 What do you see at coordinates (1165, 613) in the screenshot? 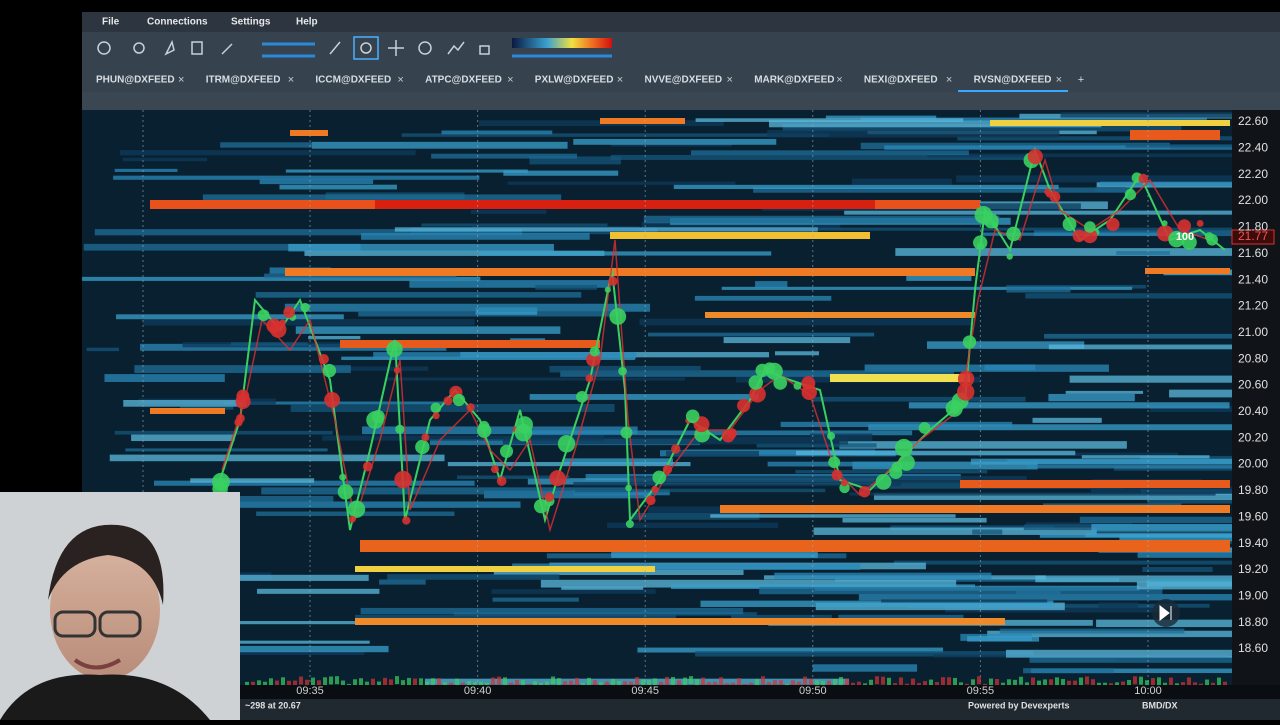
I see `play-icon` at bounding box center [1165, 613].